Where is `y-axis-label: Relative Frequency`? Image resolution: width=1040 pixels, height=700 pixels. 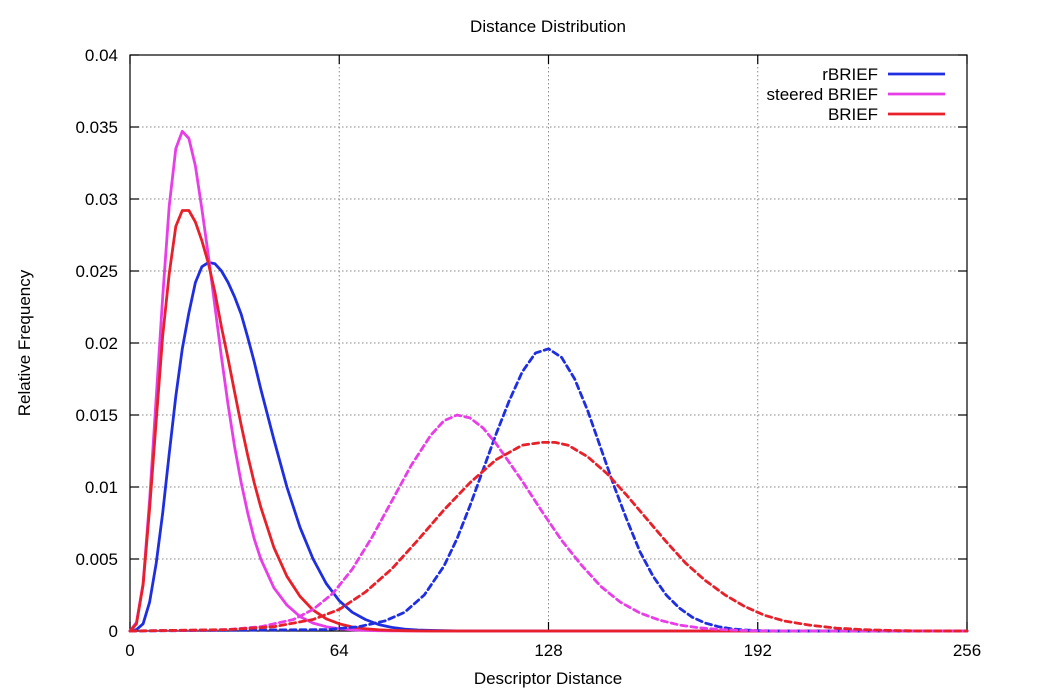 y-axis-label: Relative Frequency is located at coordinates (24, 342).